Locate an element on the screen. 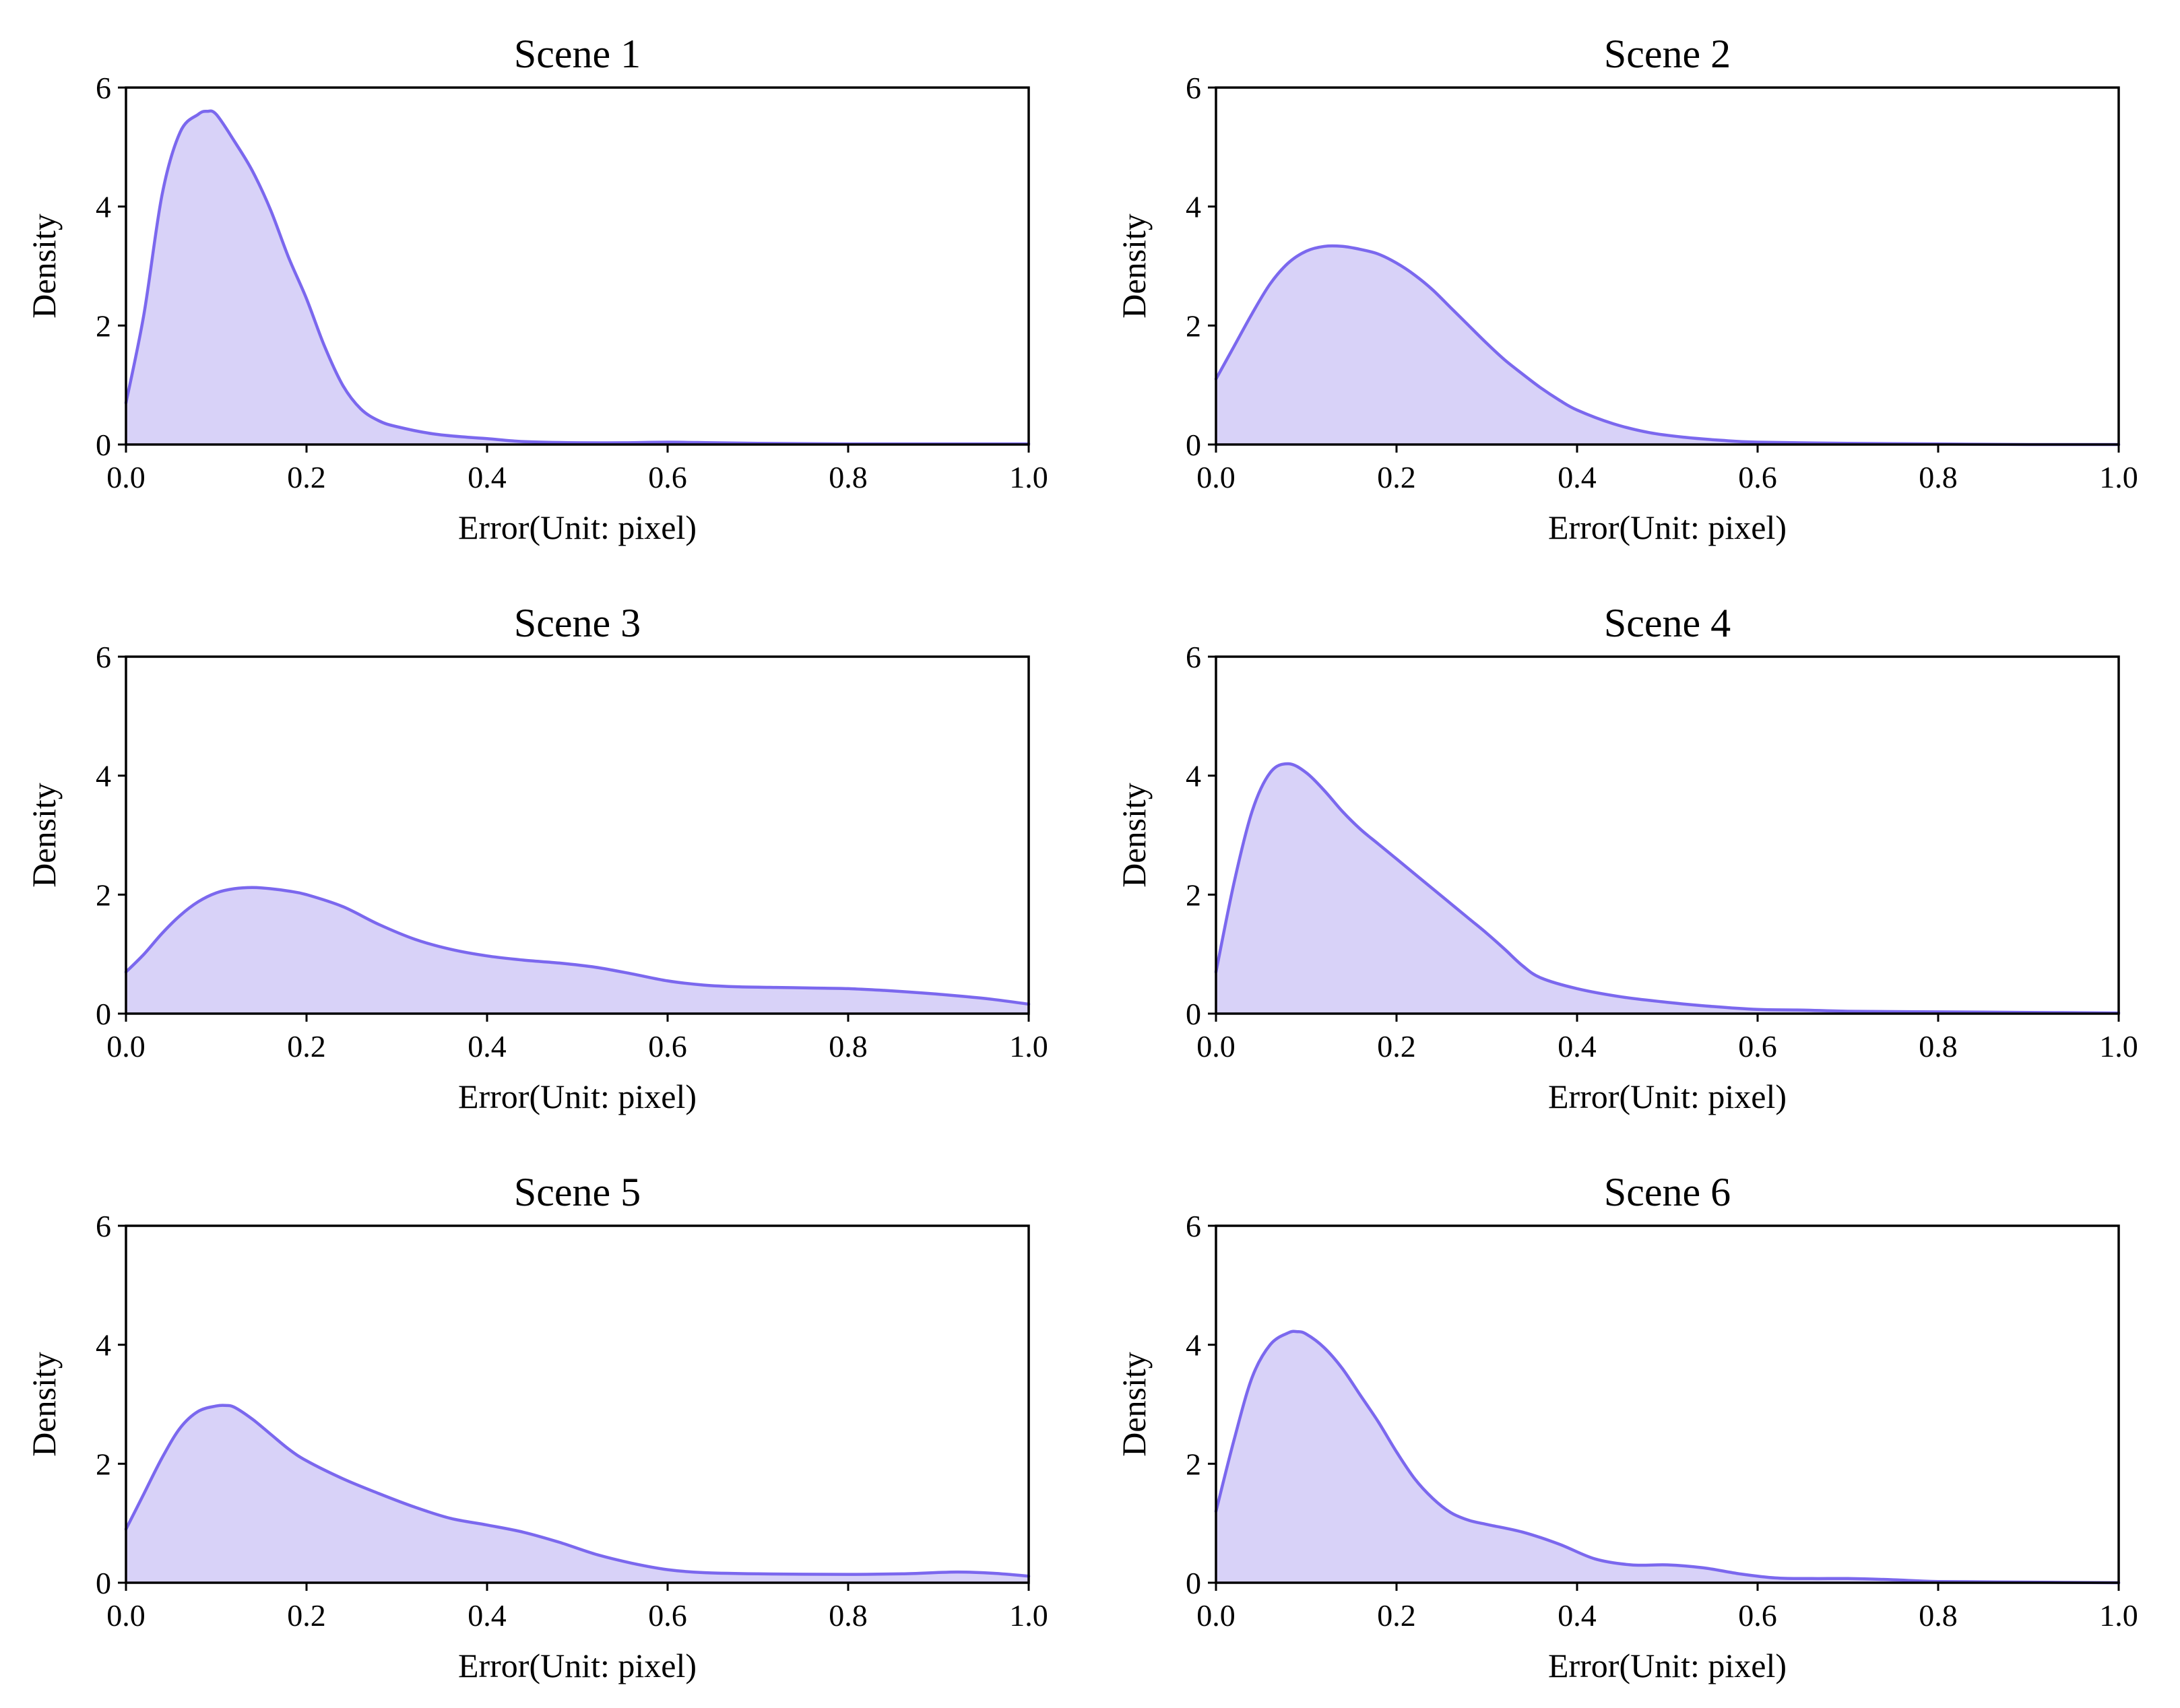  chart-title: Scene 6 is located at coordinates (1667, 1192).